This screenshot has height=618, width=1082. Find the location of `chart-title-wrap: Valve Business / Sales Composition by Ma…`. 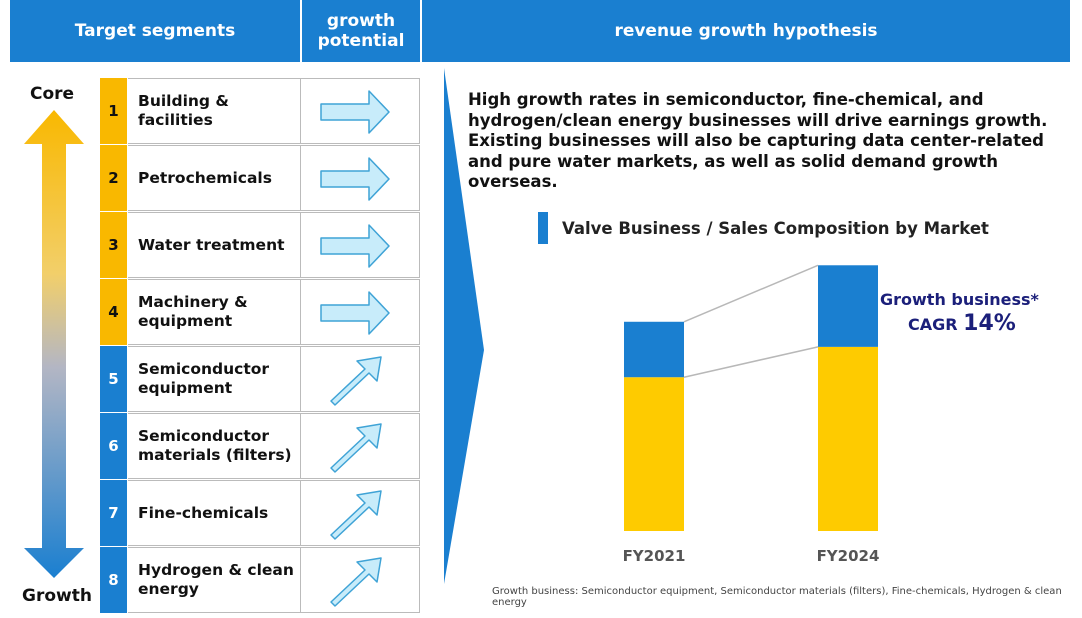

chart-title-wrap: Valve Business / Sales Composition by Ma… is located at coordinates (763, 228).